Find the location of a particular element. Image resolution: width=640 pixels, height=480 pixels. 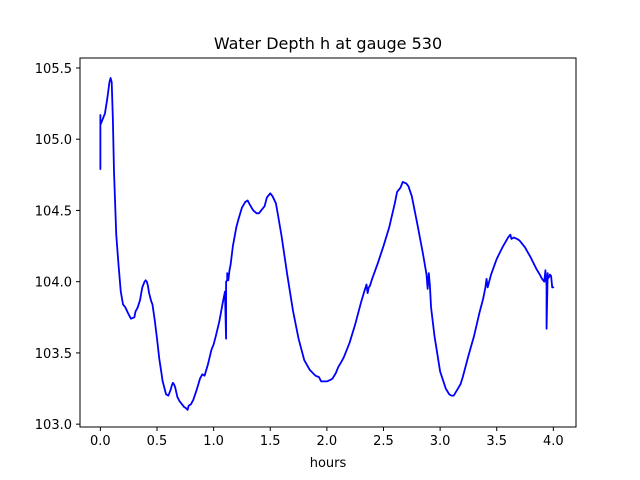

x-tick-label: 3.0 is located at coordinates (440, 441).